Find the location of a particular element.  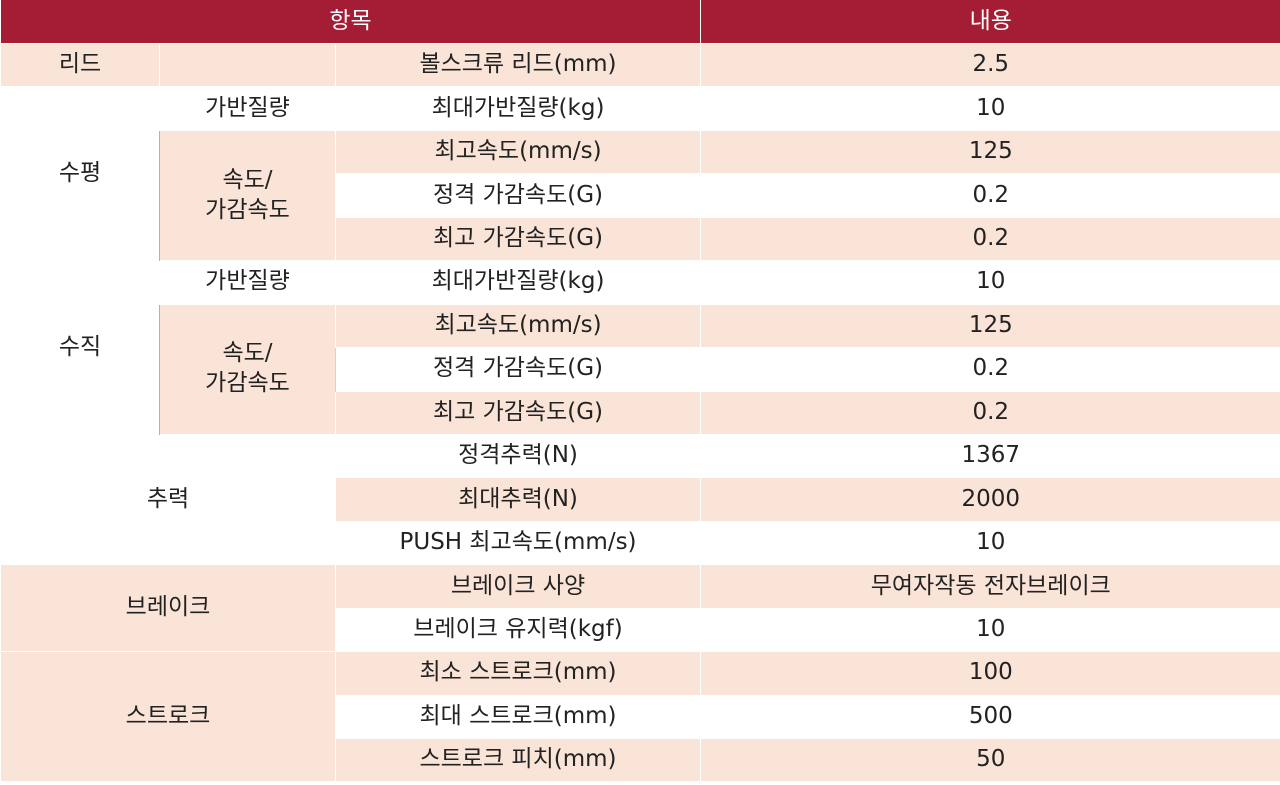

row-value: 500 is located at coordinates (990, 716).